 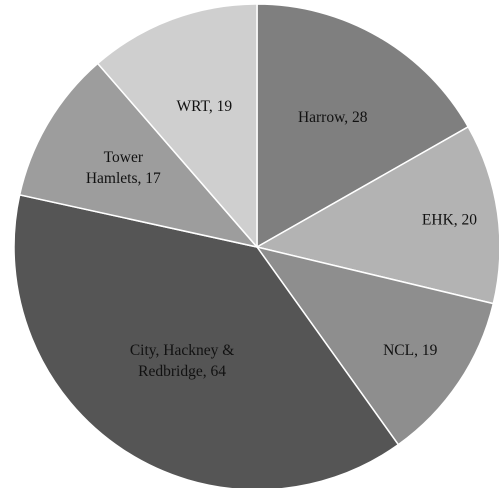 What do you see at coordinates (123, 168) in the screenshot?
I see `slice-label-tower: Tower Hamlets, 17` at bounding box center [123, 168].